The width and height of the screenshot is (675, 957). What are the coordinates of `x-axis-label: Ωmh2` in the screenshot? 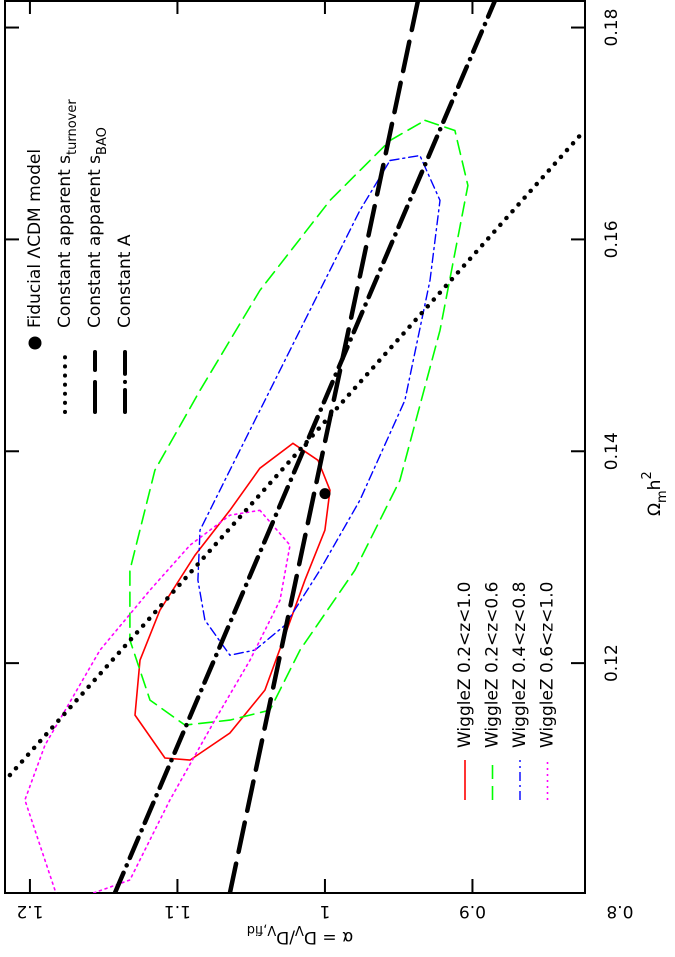 It's located at (655, 493).